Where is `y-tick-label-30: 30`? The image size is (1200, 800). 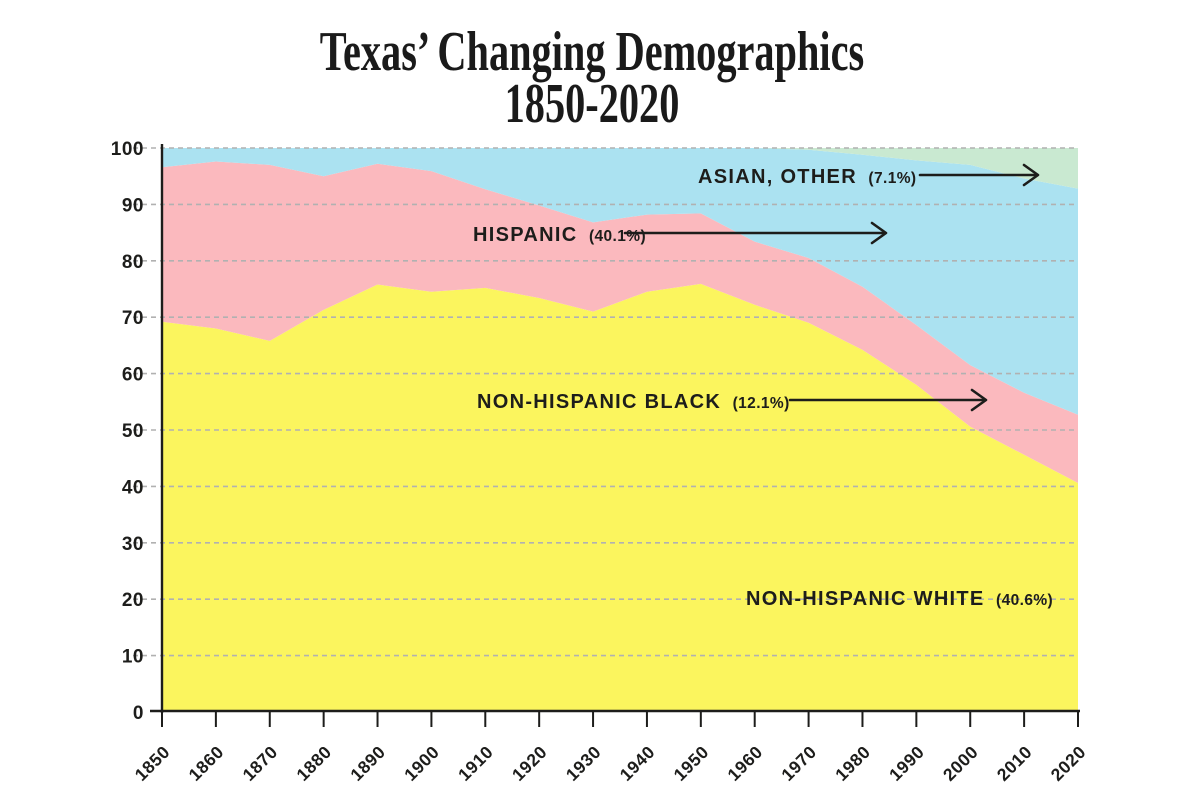
y-tick-label-30: 30 is located at coordinates (133, 544).